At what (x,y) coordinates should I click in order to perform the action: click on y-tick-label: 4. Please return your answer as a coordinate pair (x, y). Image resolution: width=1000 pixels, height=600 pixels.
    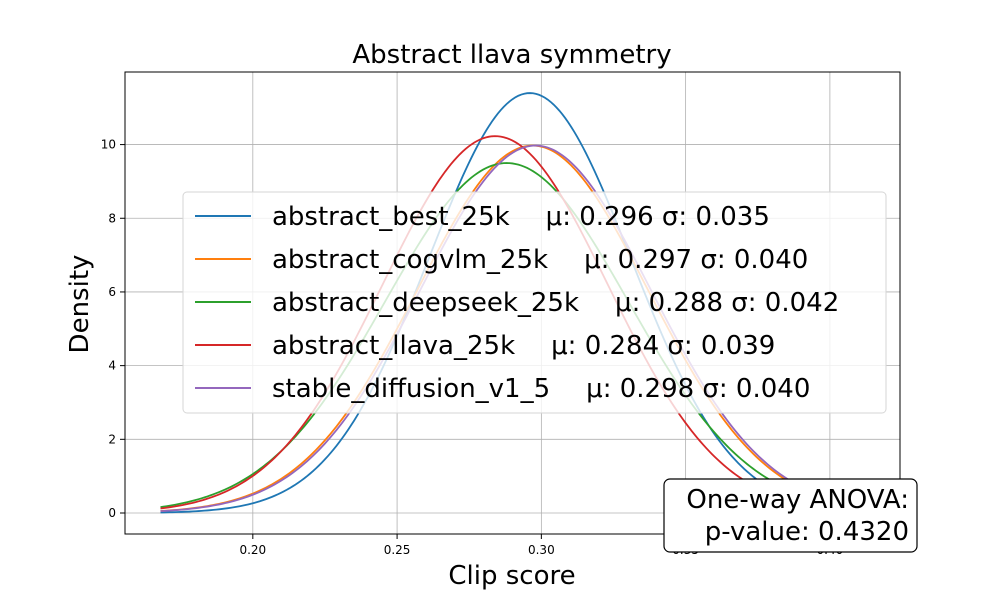
    Looking at the image, I should click on (112, 366).